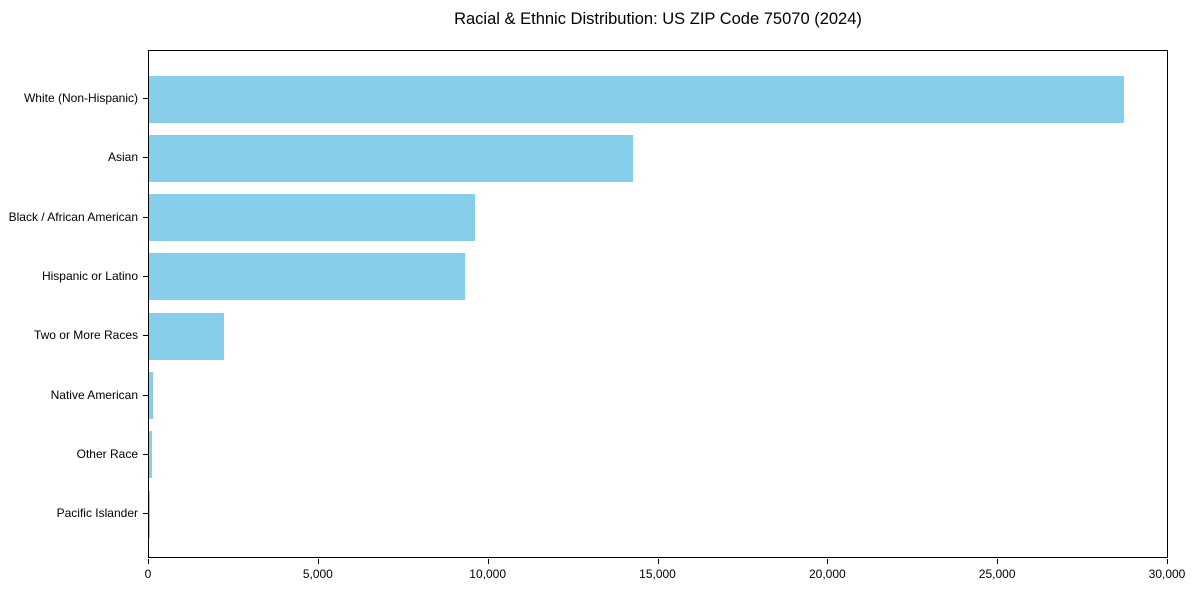 The height and width of the screenshot is (600, 1200). What do you see at coordinates (317, 574) in the screenshot?
I see `x-tick-label: 5,000` at bounding box center [317, 574].